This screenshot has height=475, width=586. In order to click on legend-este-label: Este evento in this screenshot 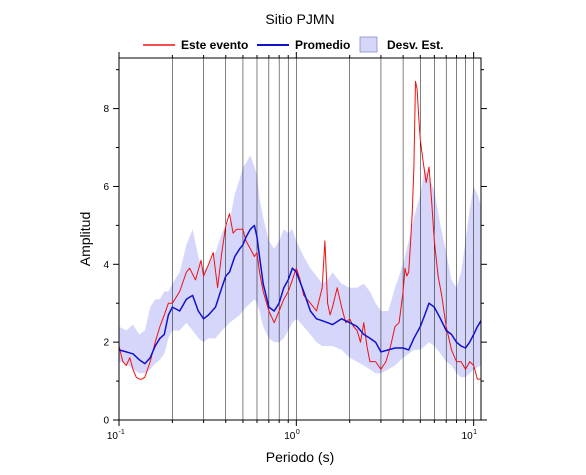, I will do `click(214, 45)`.